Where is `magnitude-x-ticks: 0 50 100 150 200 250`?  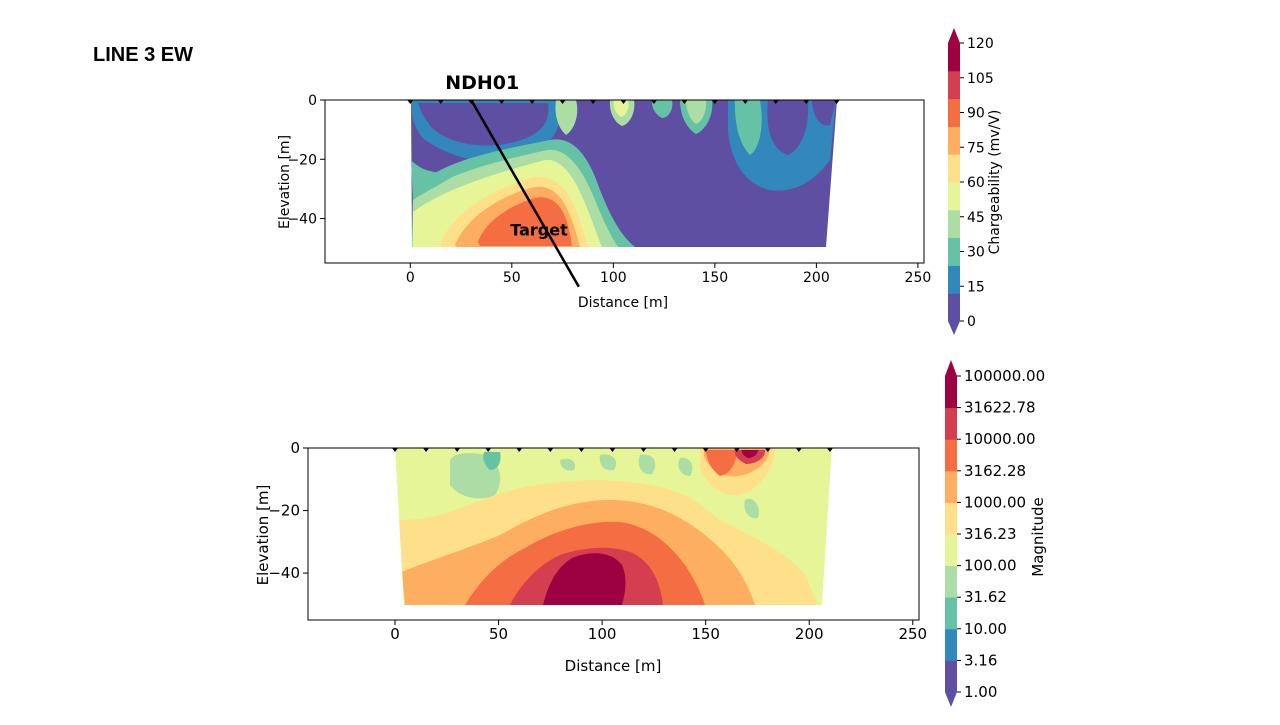 magnitude-x-ticks: 0 50 100 150 200 250 is located at coordinates (658, 631).